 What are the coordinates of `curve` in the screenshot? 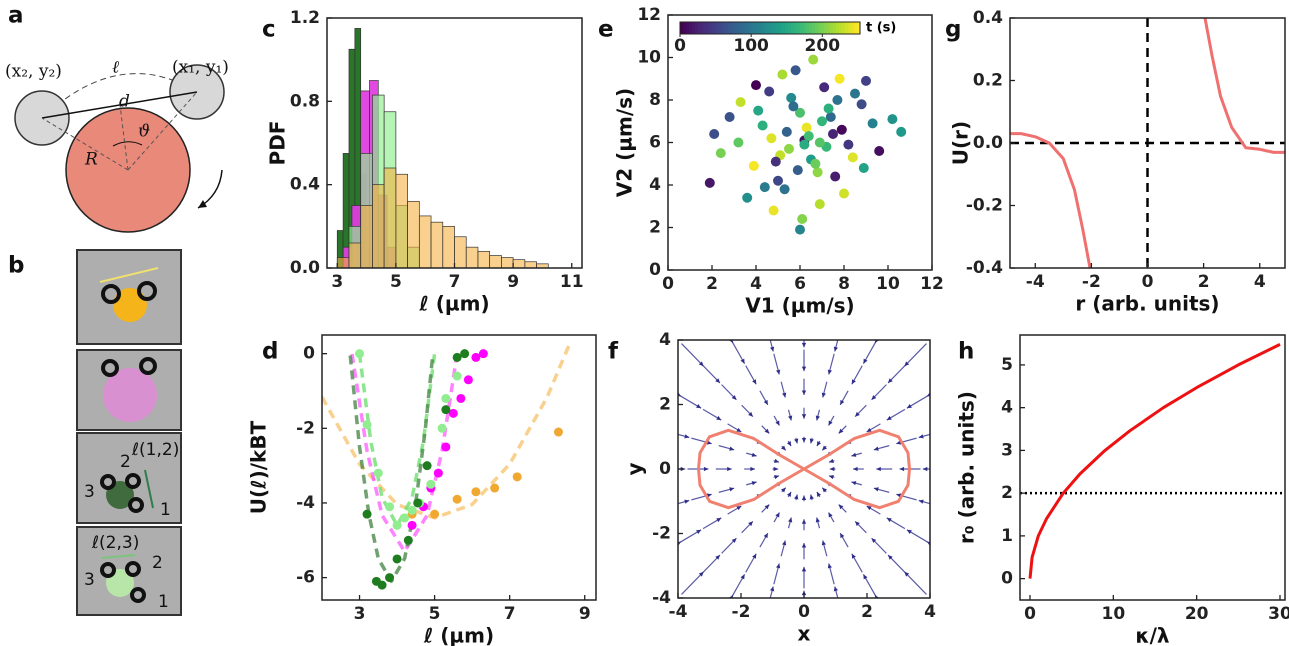 It's located at (404, 453).